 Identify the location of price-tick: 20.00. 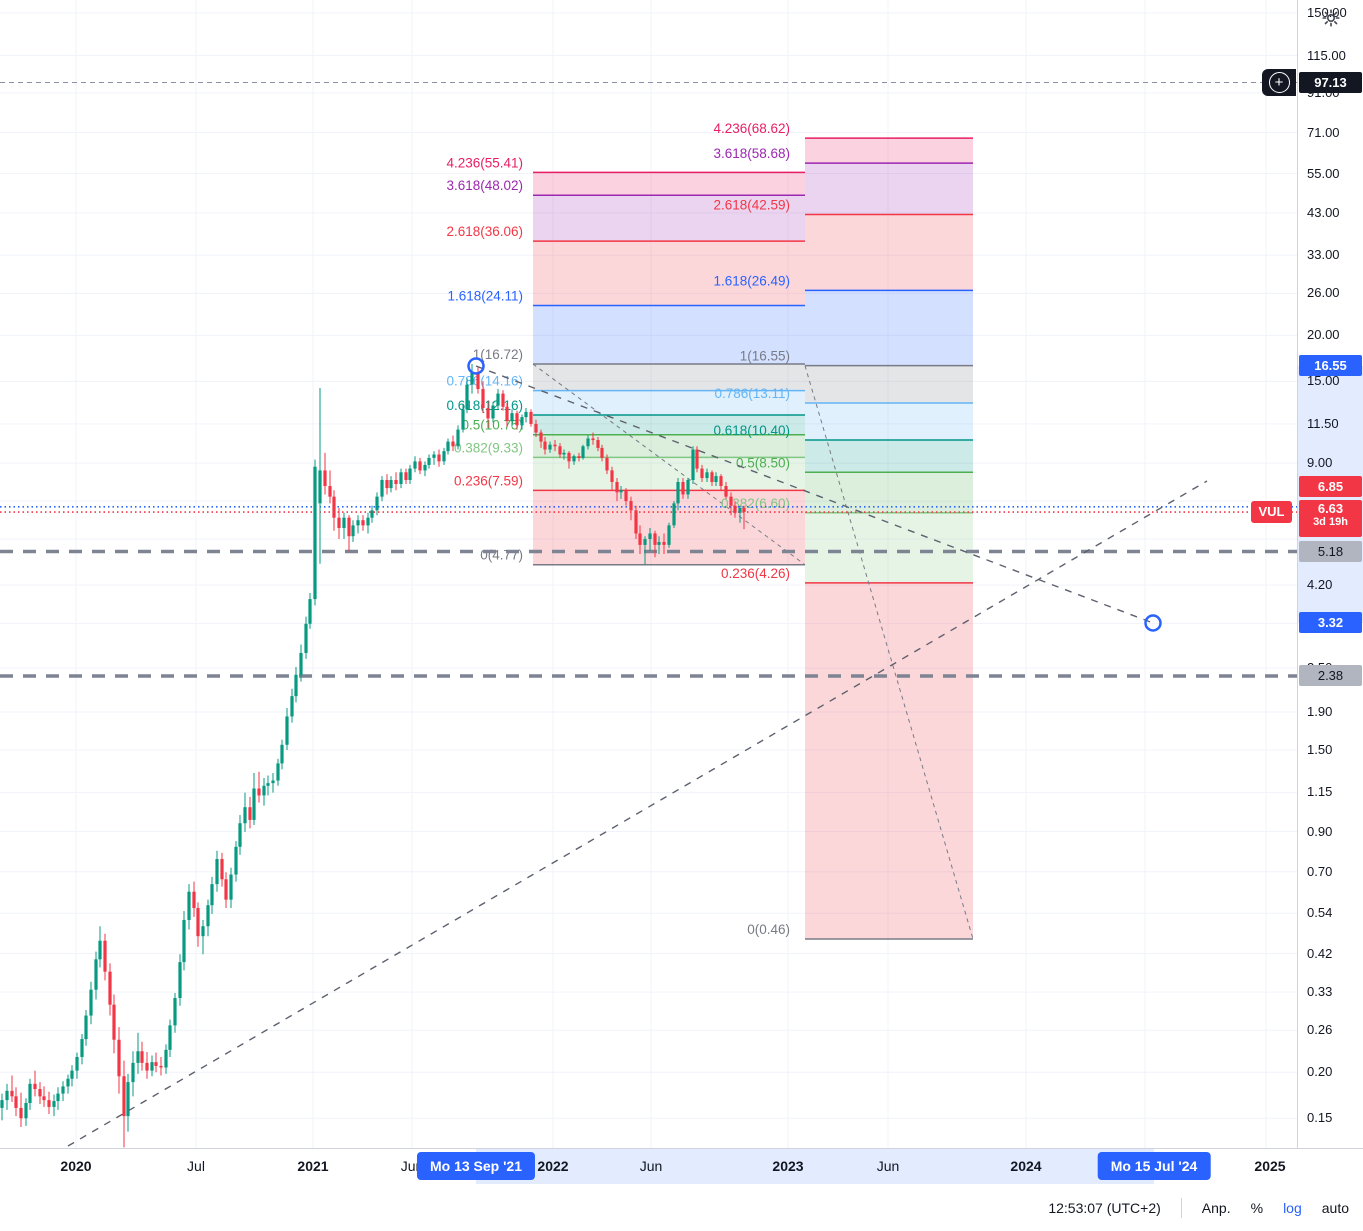
(1323, 335).